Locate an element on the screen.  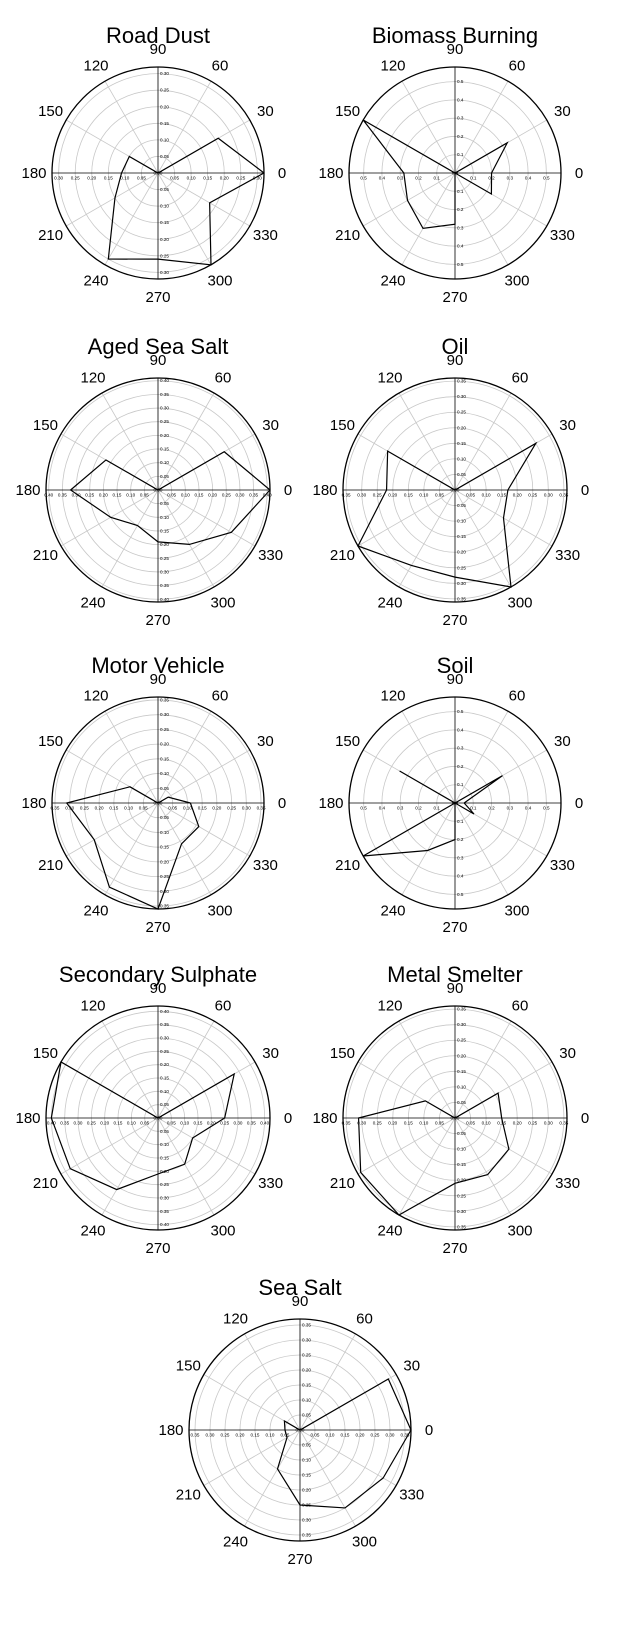
chart-title: Road Dust is located at coordinates (158, 35).